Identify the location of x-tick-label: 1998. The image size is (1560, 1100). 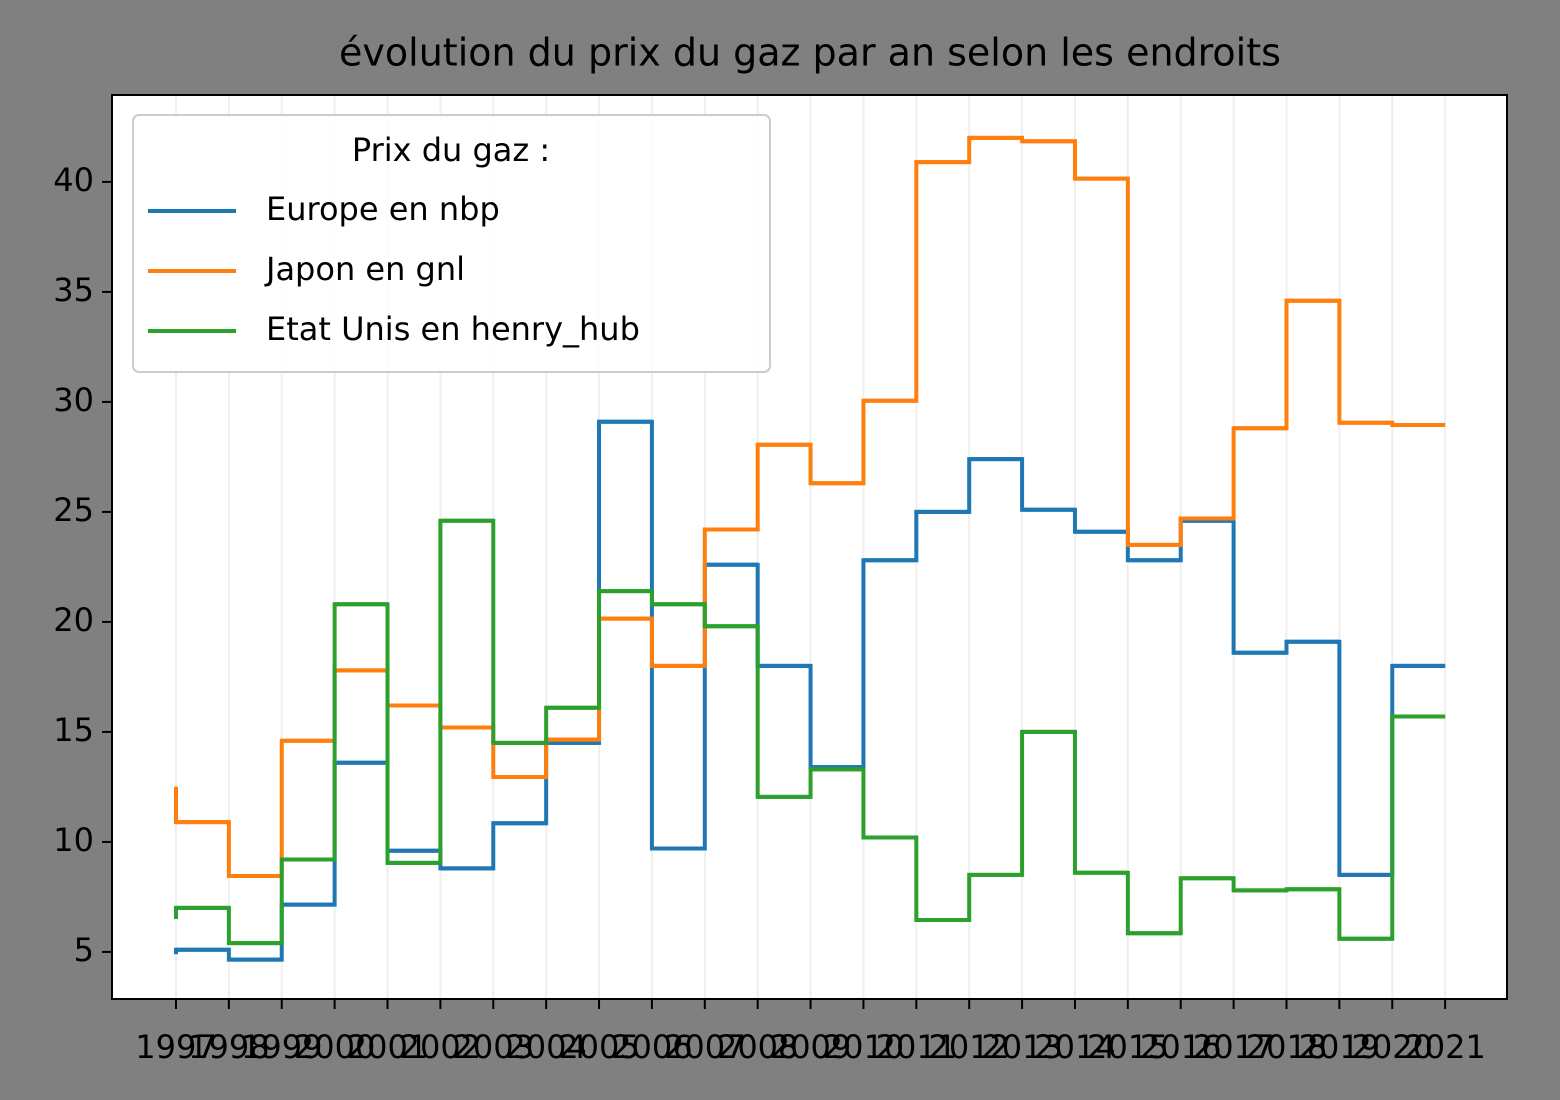
(228, 1047).